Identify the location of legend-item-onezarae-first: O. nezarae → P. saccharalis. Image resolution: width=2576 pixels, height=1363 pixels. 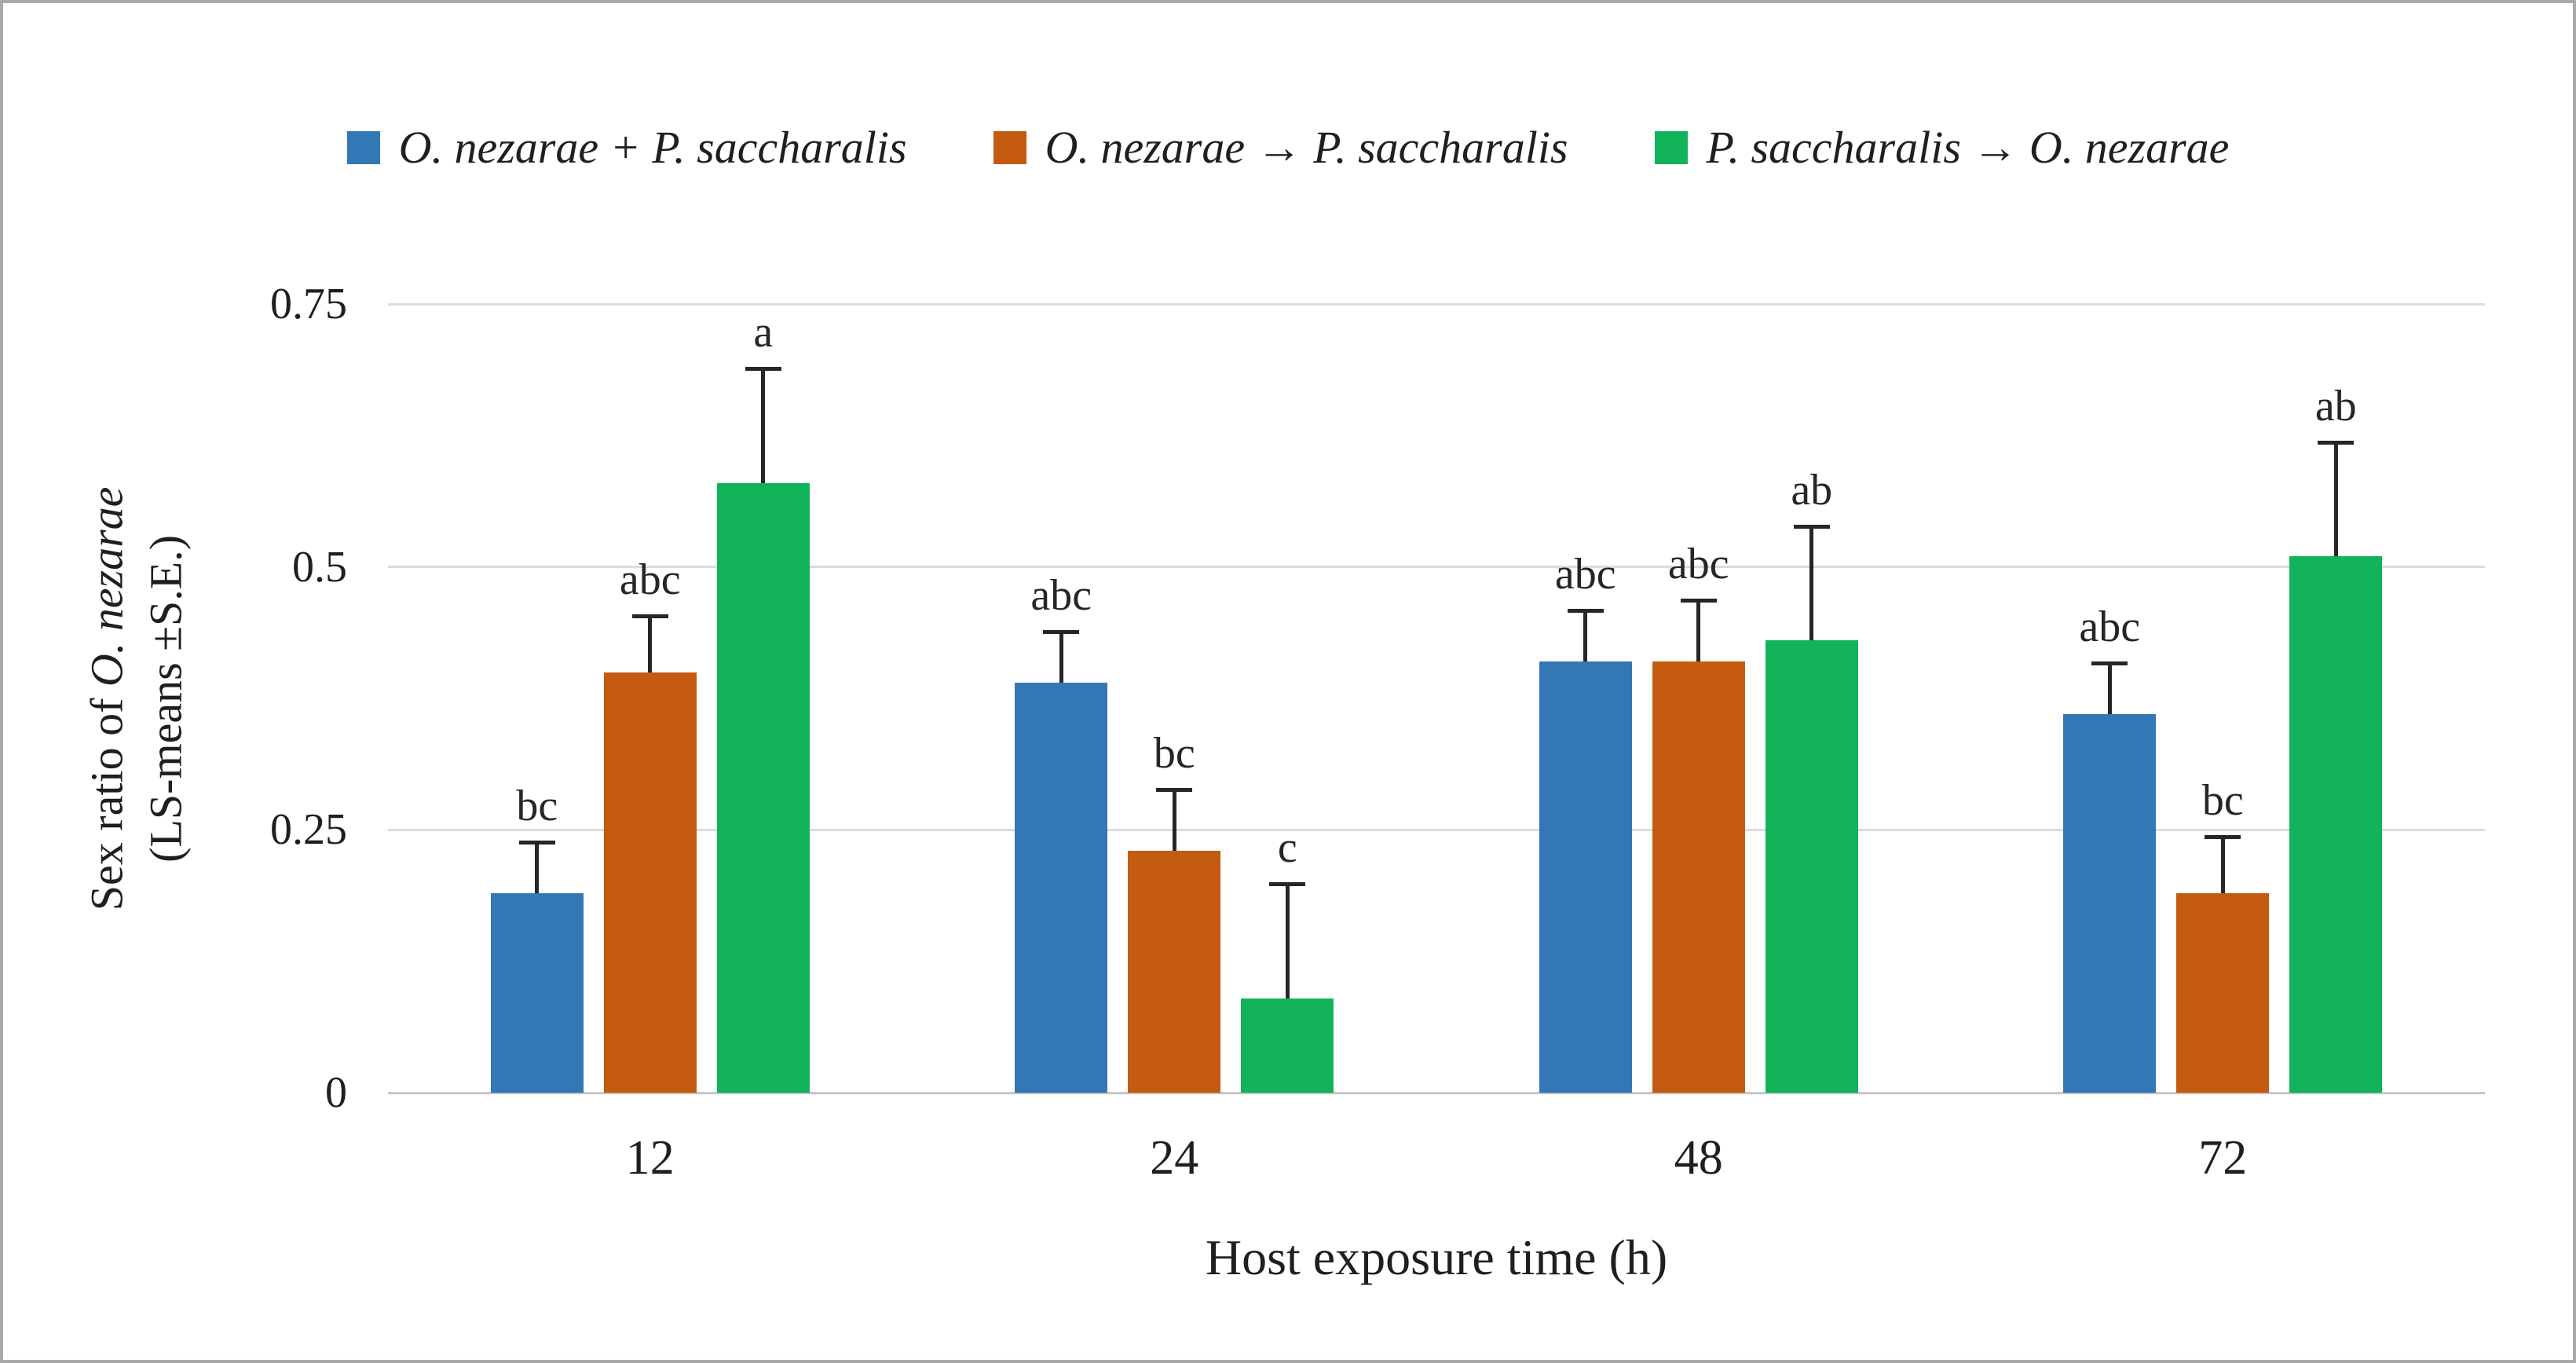
(1281, 147).